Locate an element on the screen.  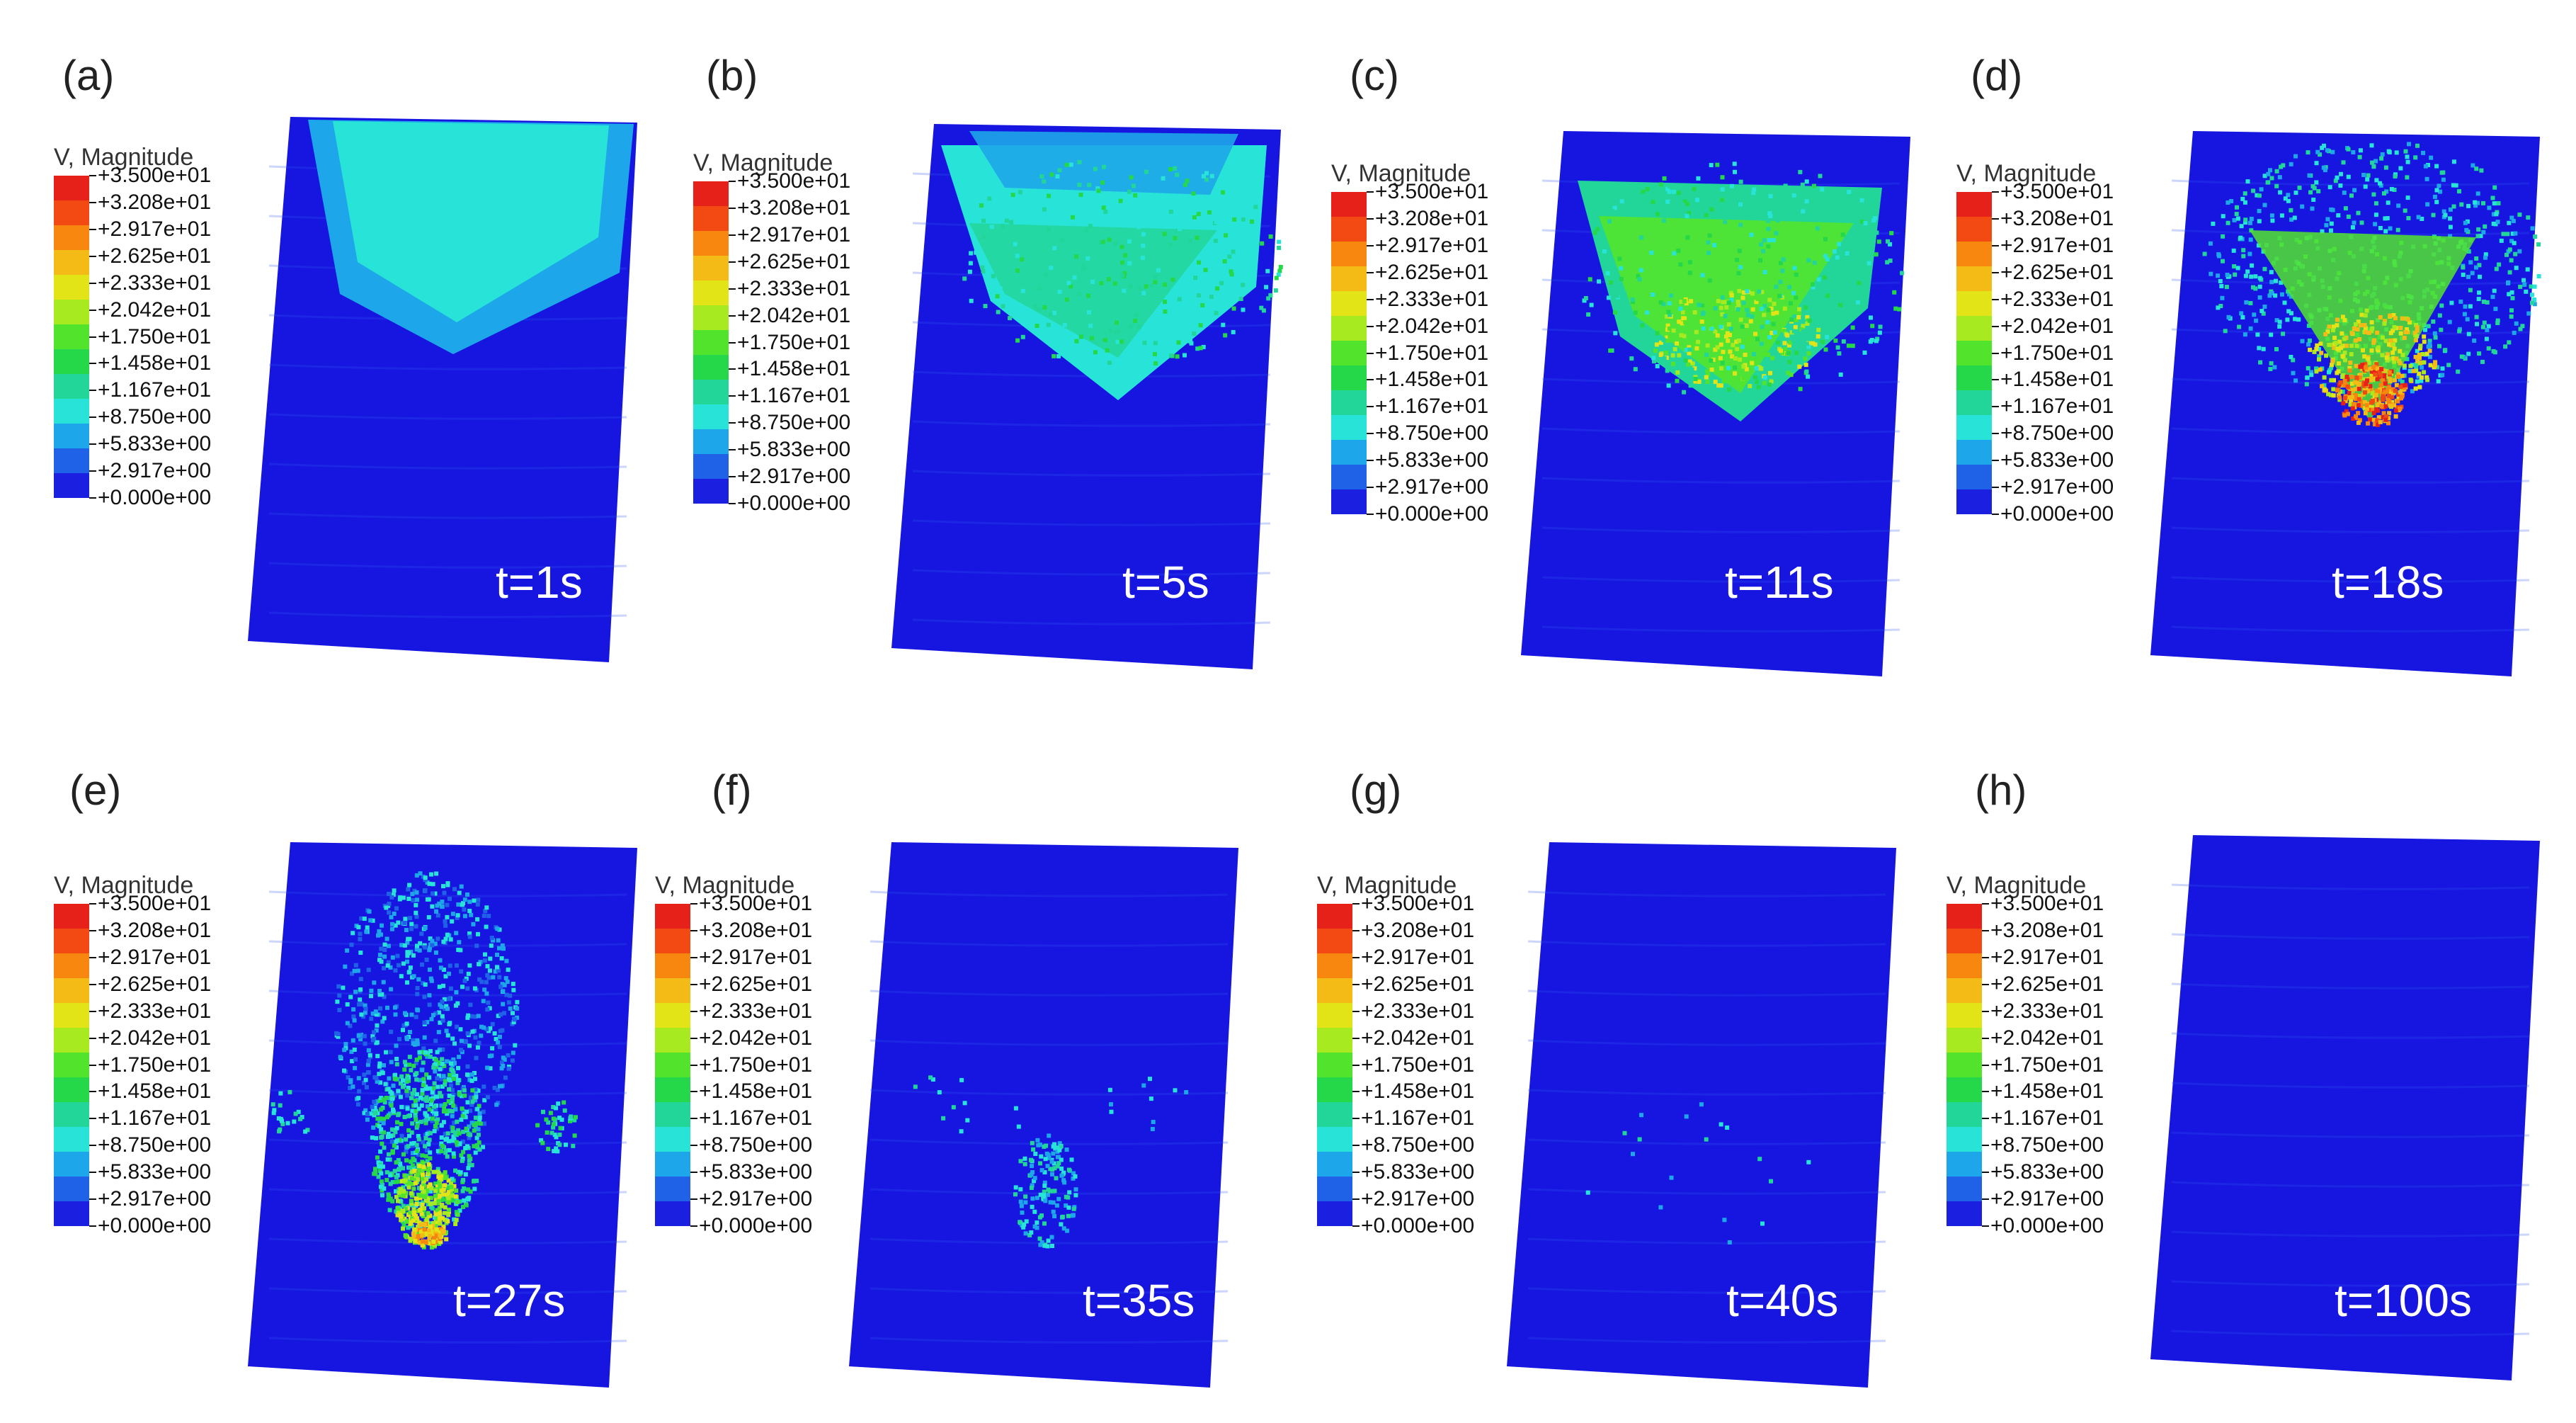
legend-label: +2.917e+01 is located at coordinates (2057, 245).